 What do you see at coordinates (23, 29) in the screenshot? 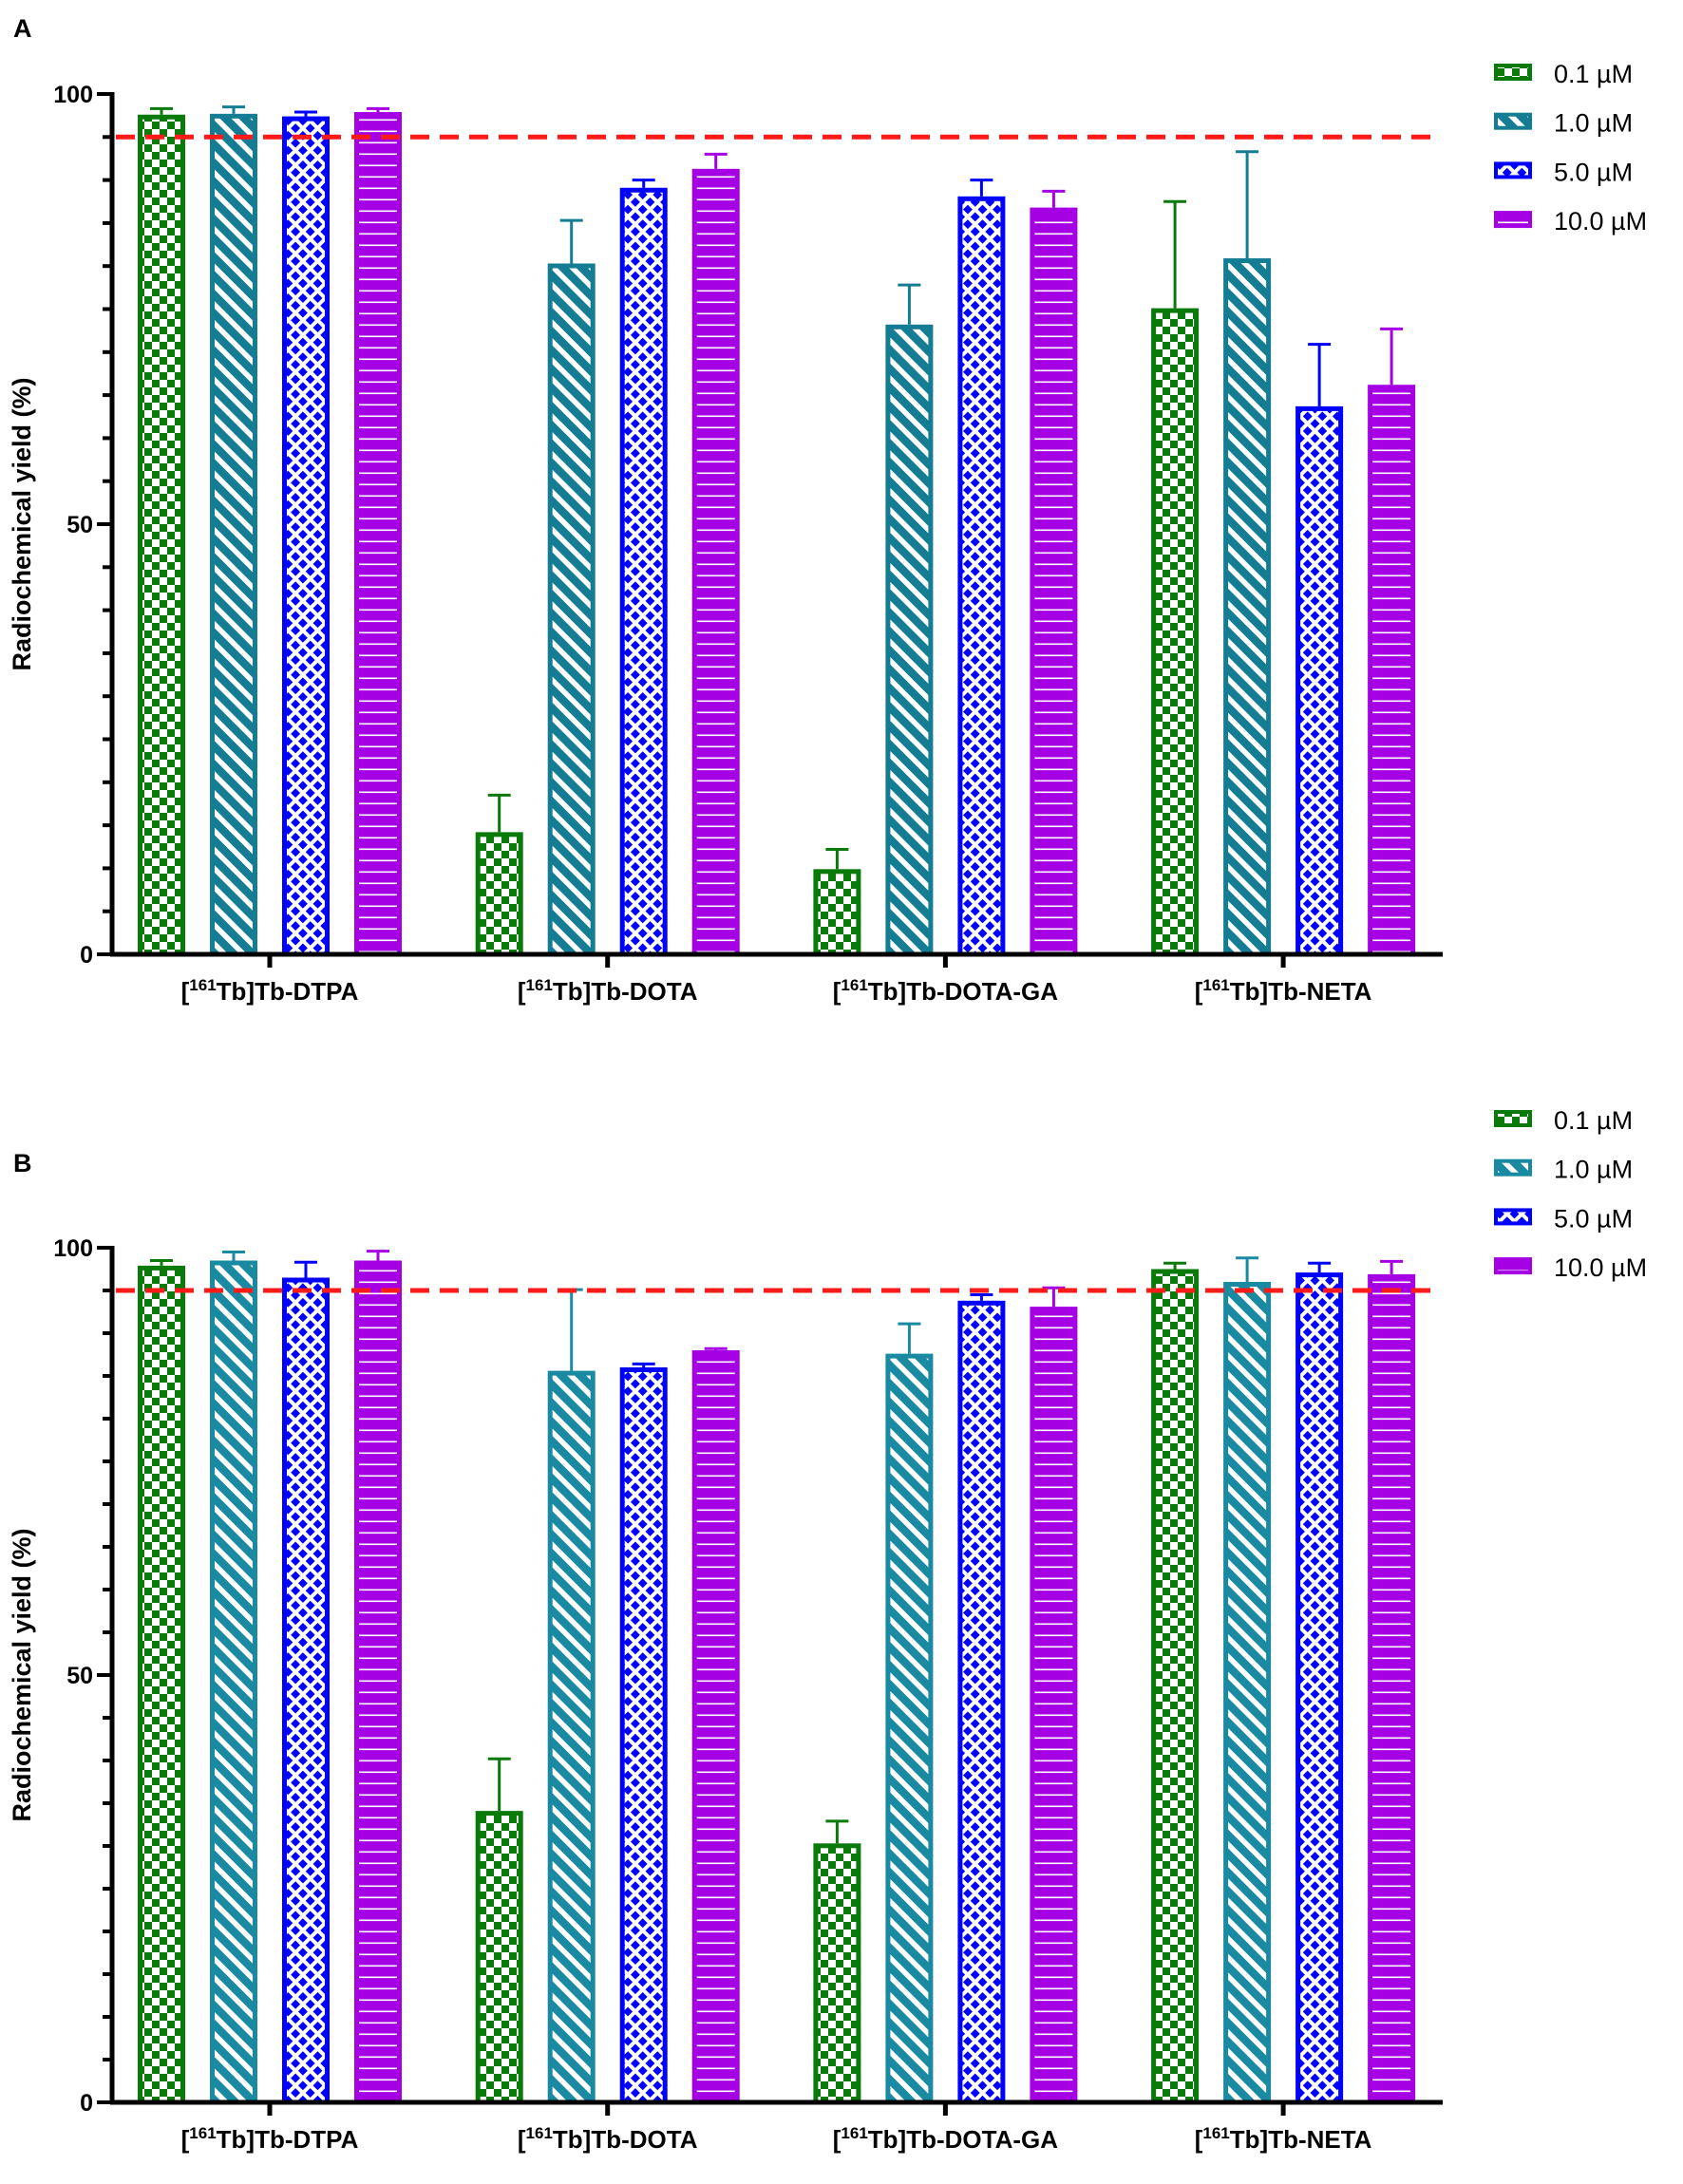
I see `panel-label: A` at bounding box center [23, 29].